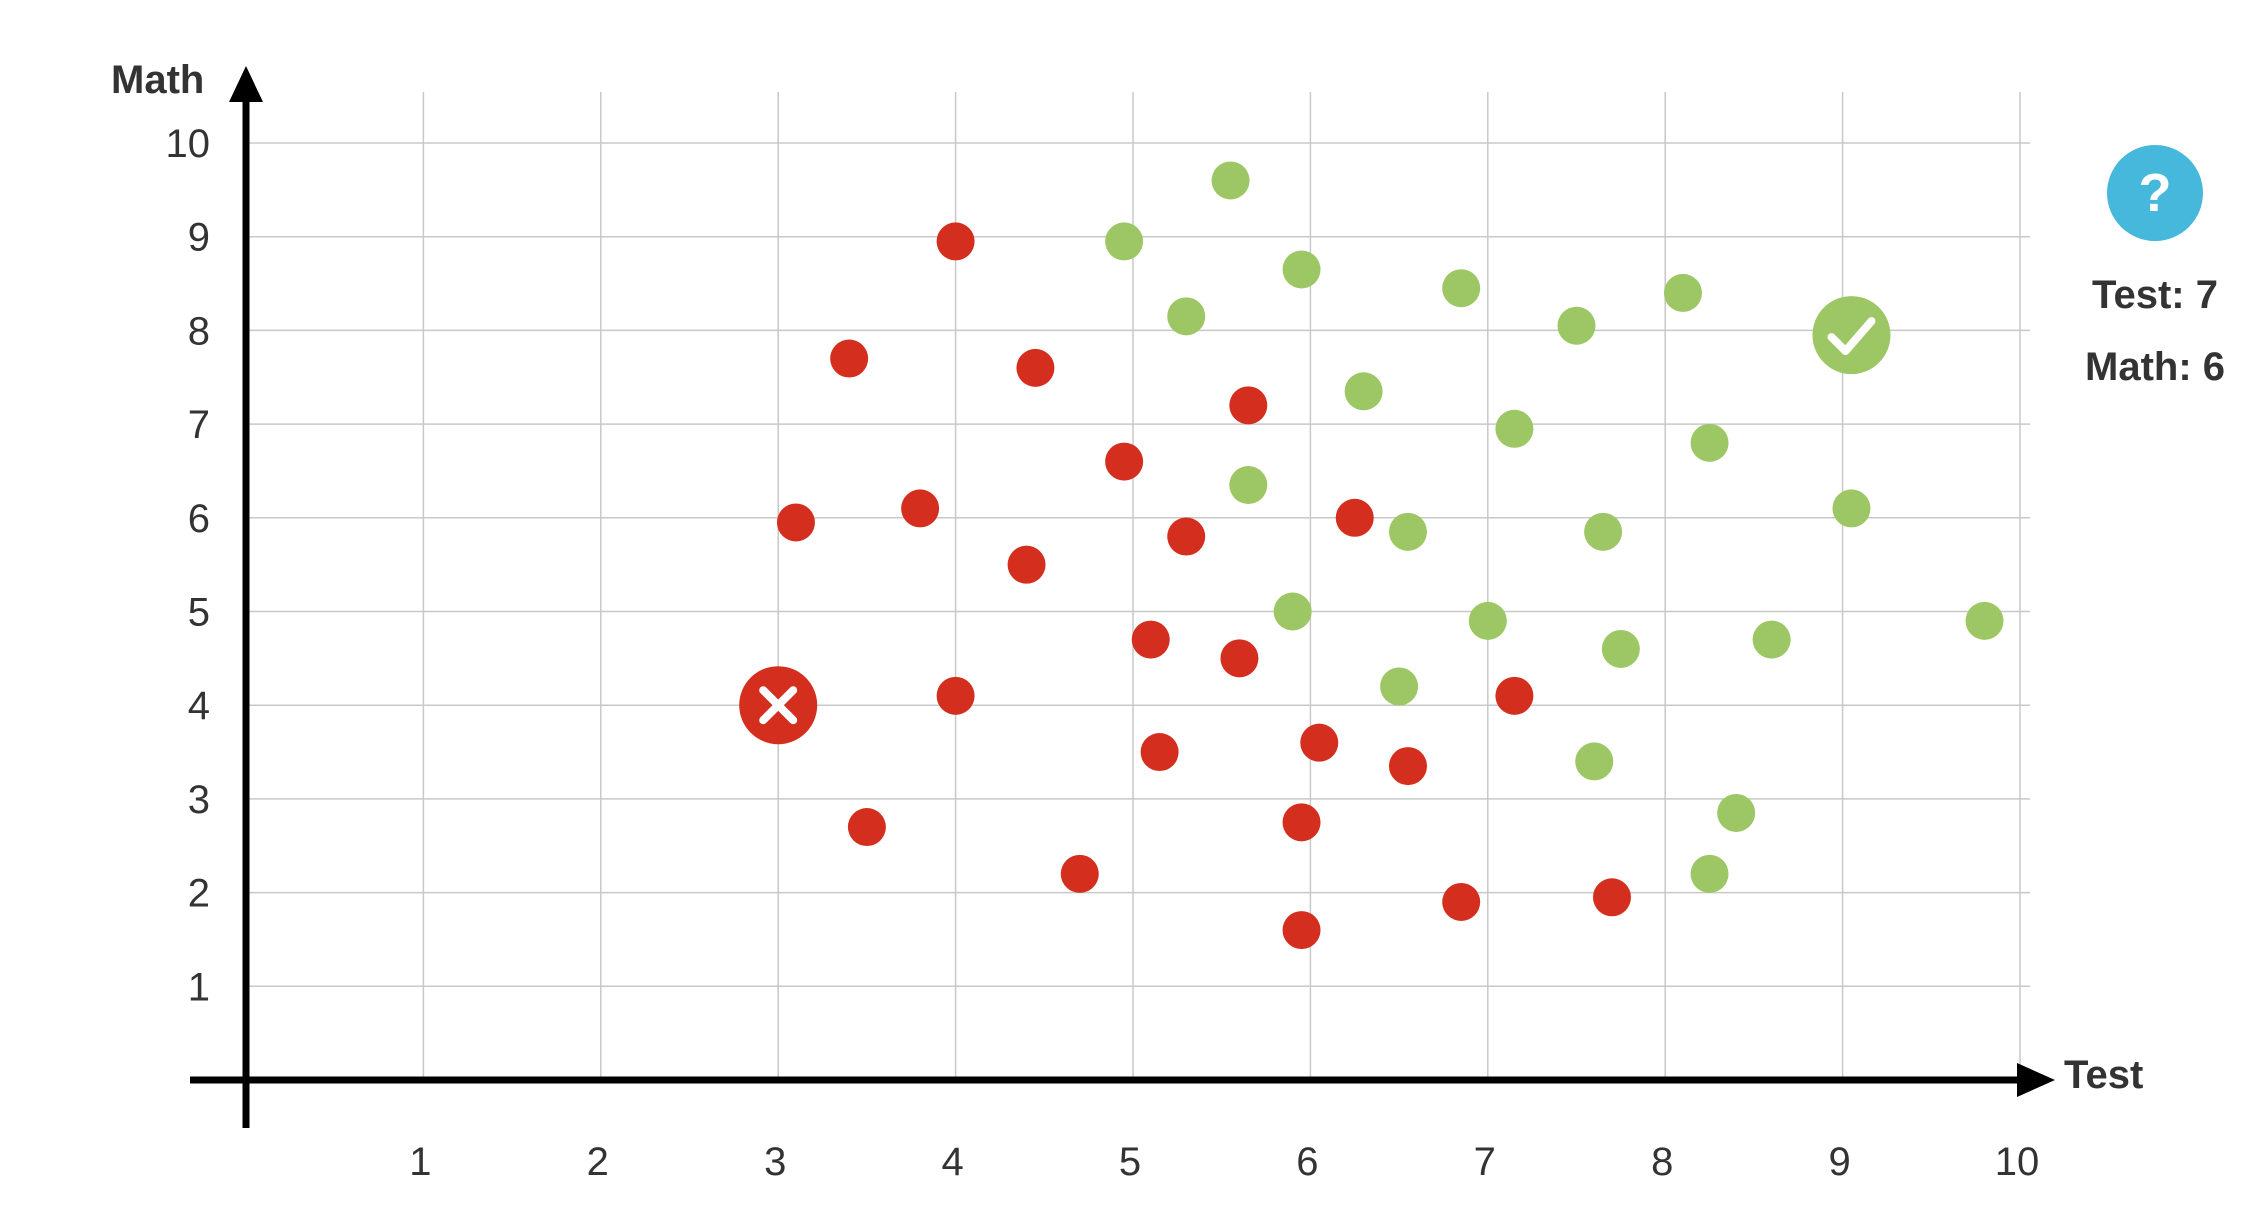 This screenshot has width=2267, height=1213. Describe the element at coordinates (199, 425) in the screenshot. I see `y-tick-label-7: 7` at that location.